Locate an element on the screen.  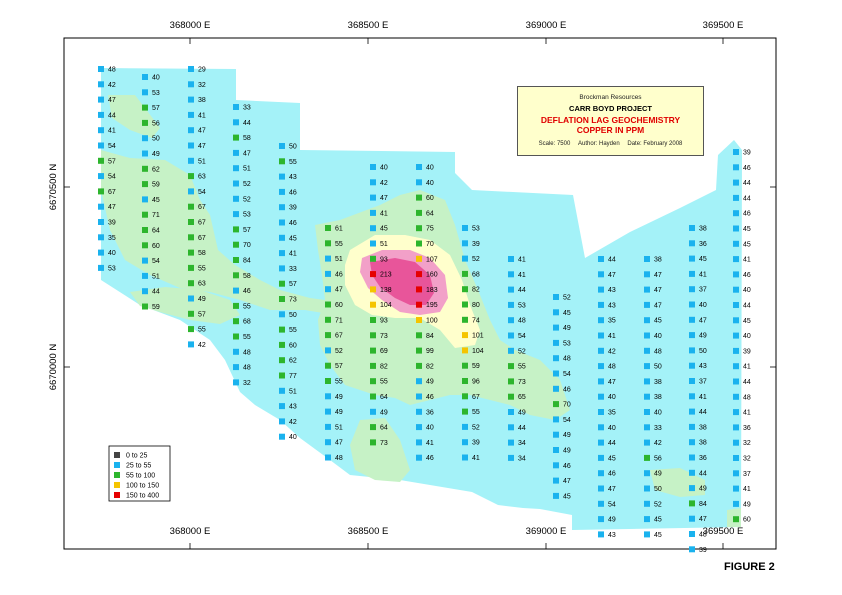
sample-point: 39 is located at coordinates (107, 223).